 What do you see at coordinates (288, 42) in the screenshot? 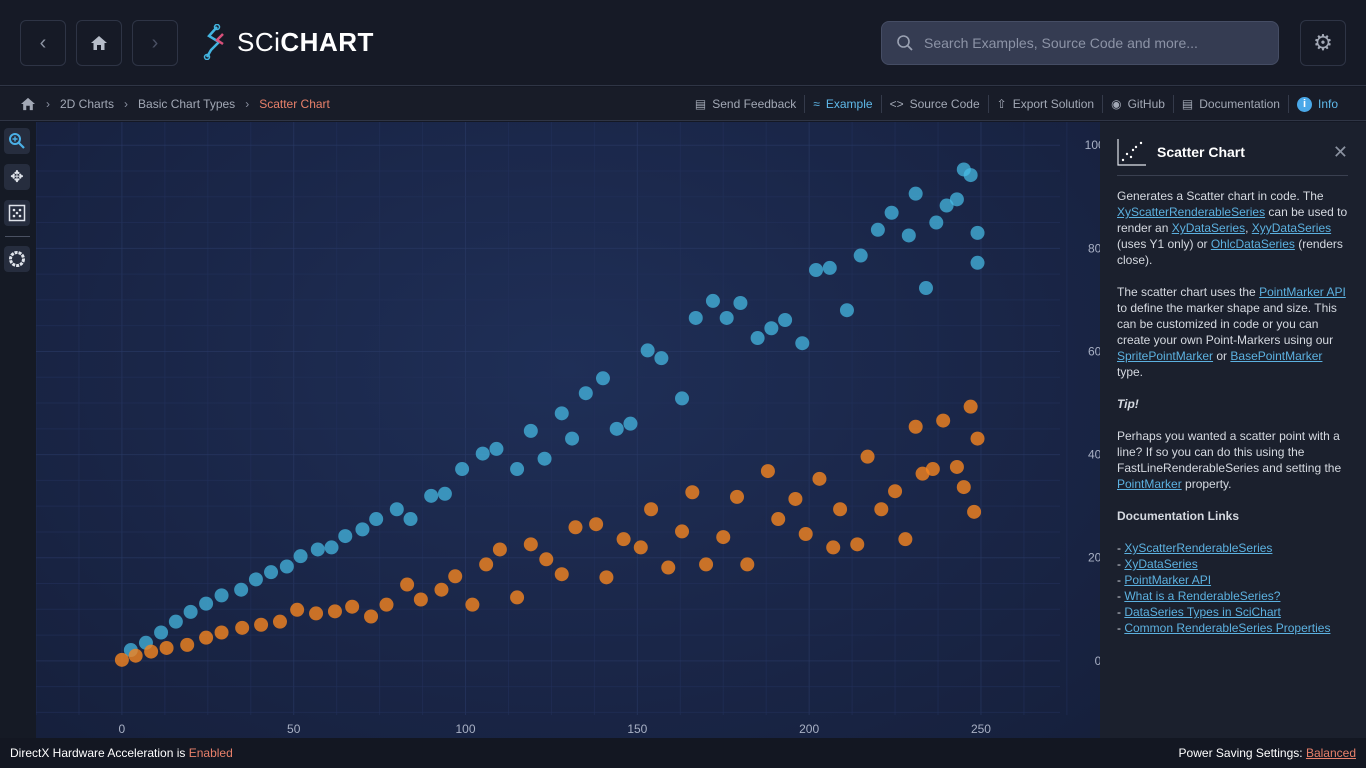
I see `scichart-logo: SCiCHART` at bounding box center [288, 42].